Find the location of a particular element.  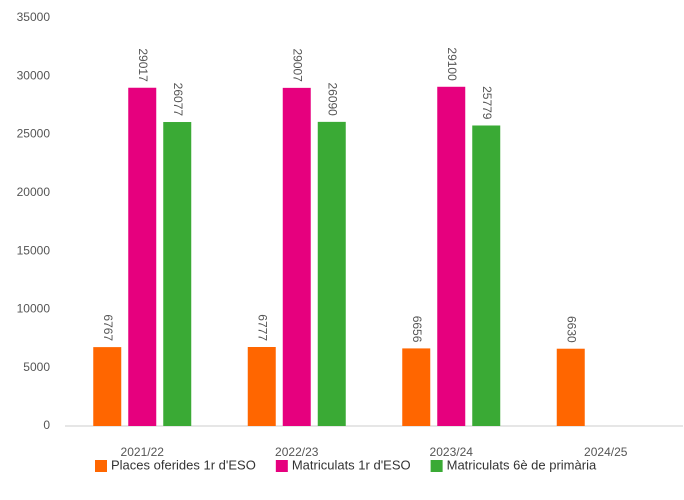

y-tick-label: 20000 is located at coordinates (34, 192).